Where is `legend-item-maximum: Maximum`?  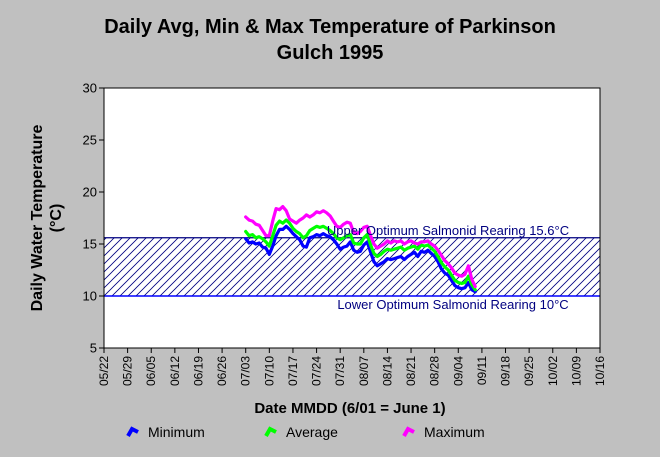 legend-item-maximum: Maximum is located at coordinates (443, 432).